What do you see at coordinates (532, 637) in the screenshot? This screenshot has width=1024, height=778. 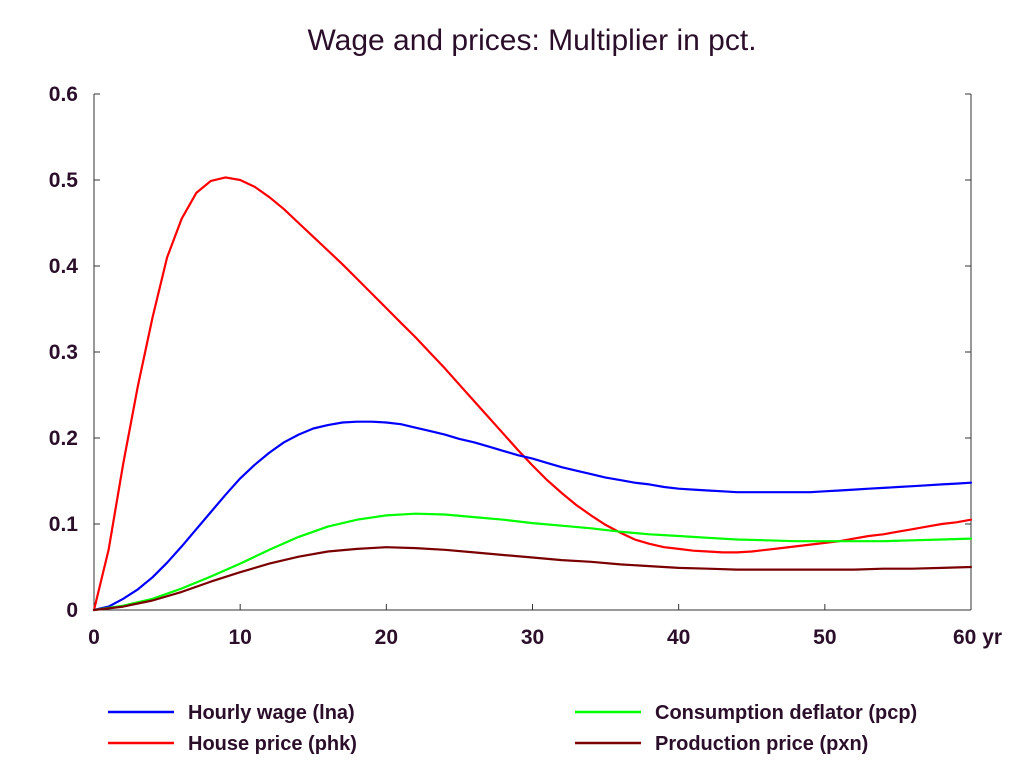 I see `x-tick-label: 30` at bounding box center [532, 637].